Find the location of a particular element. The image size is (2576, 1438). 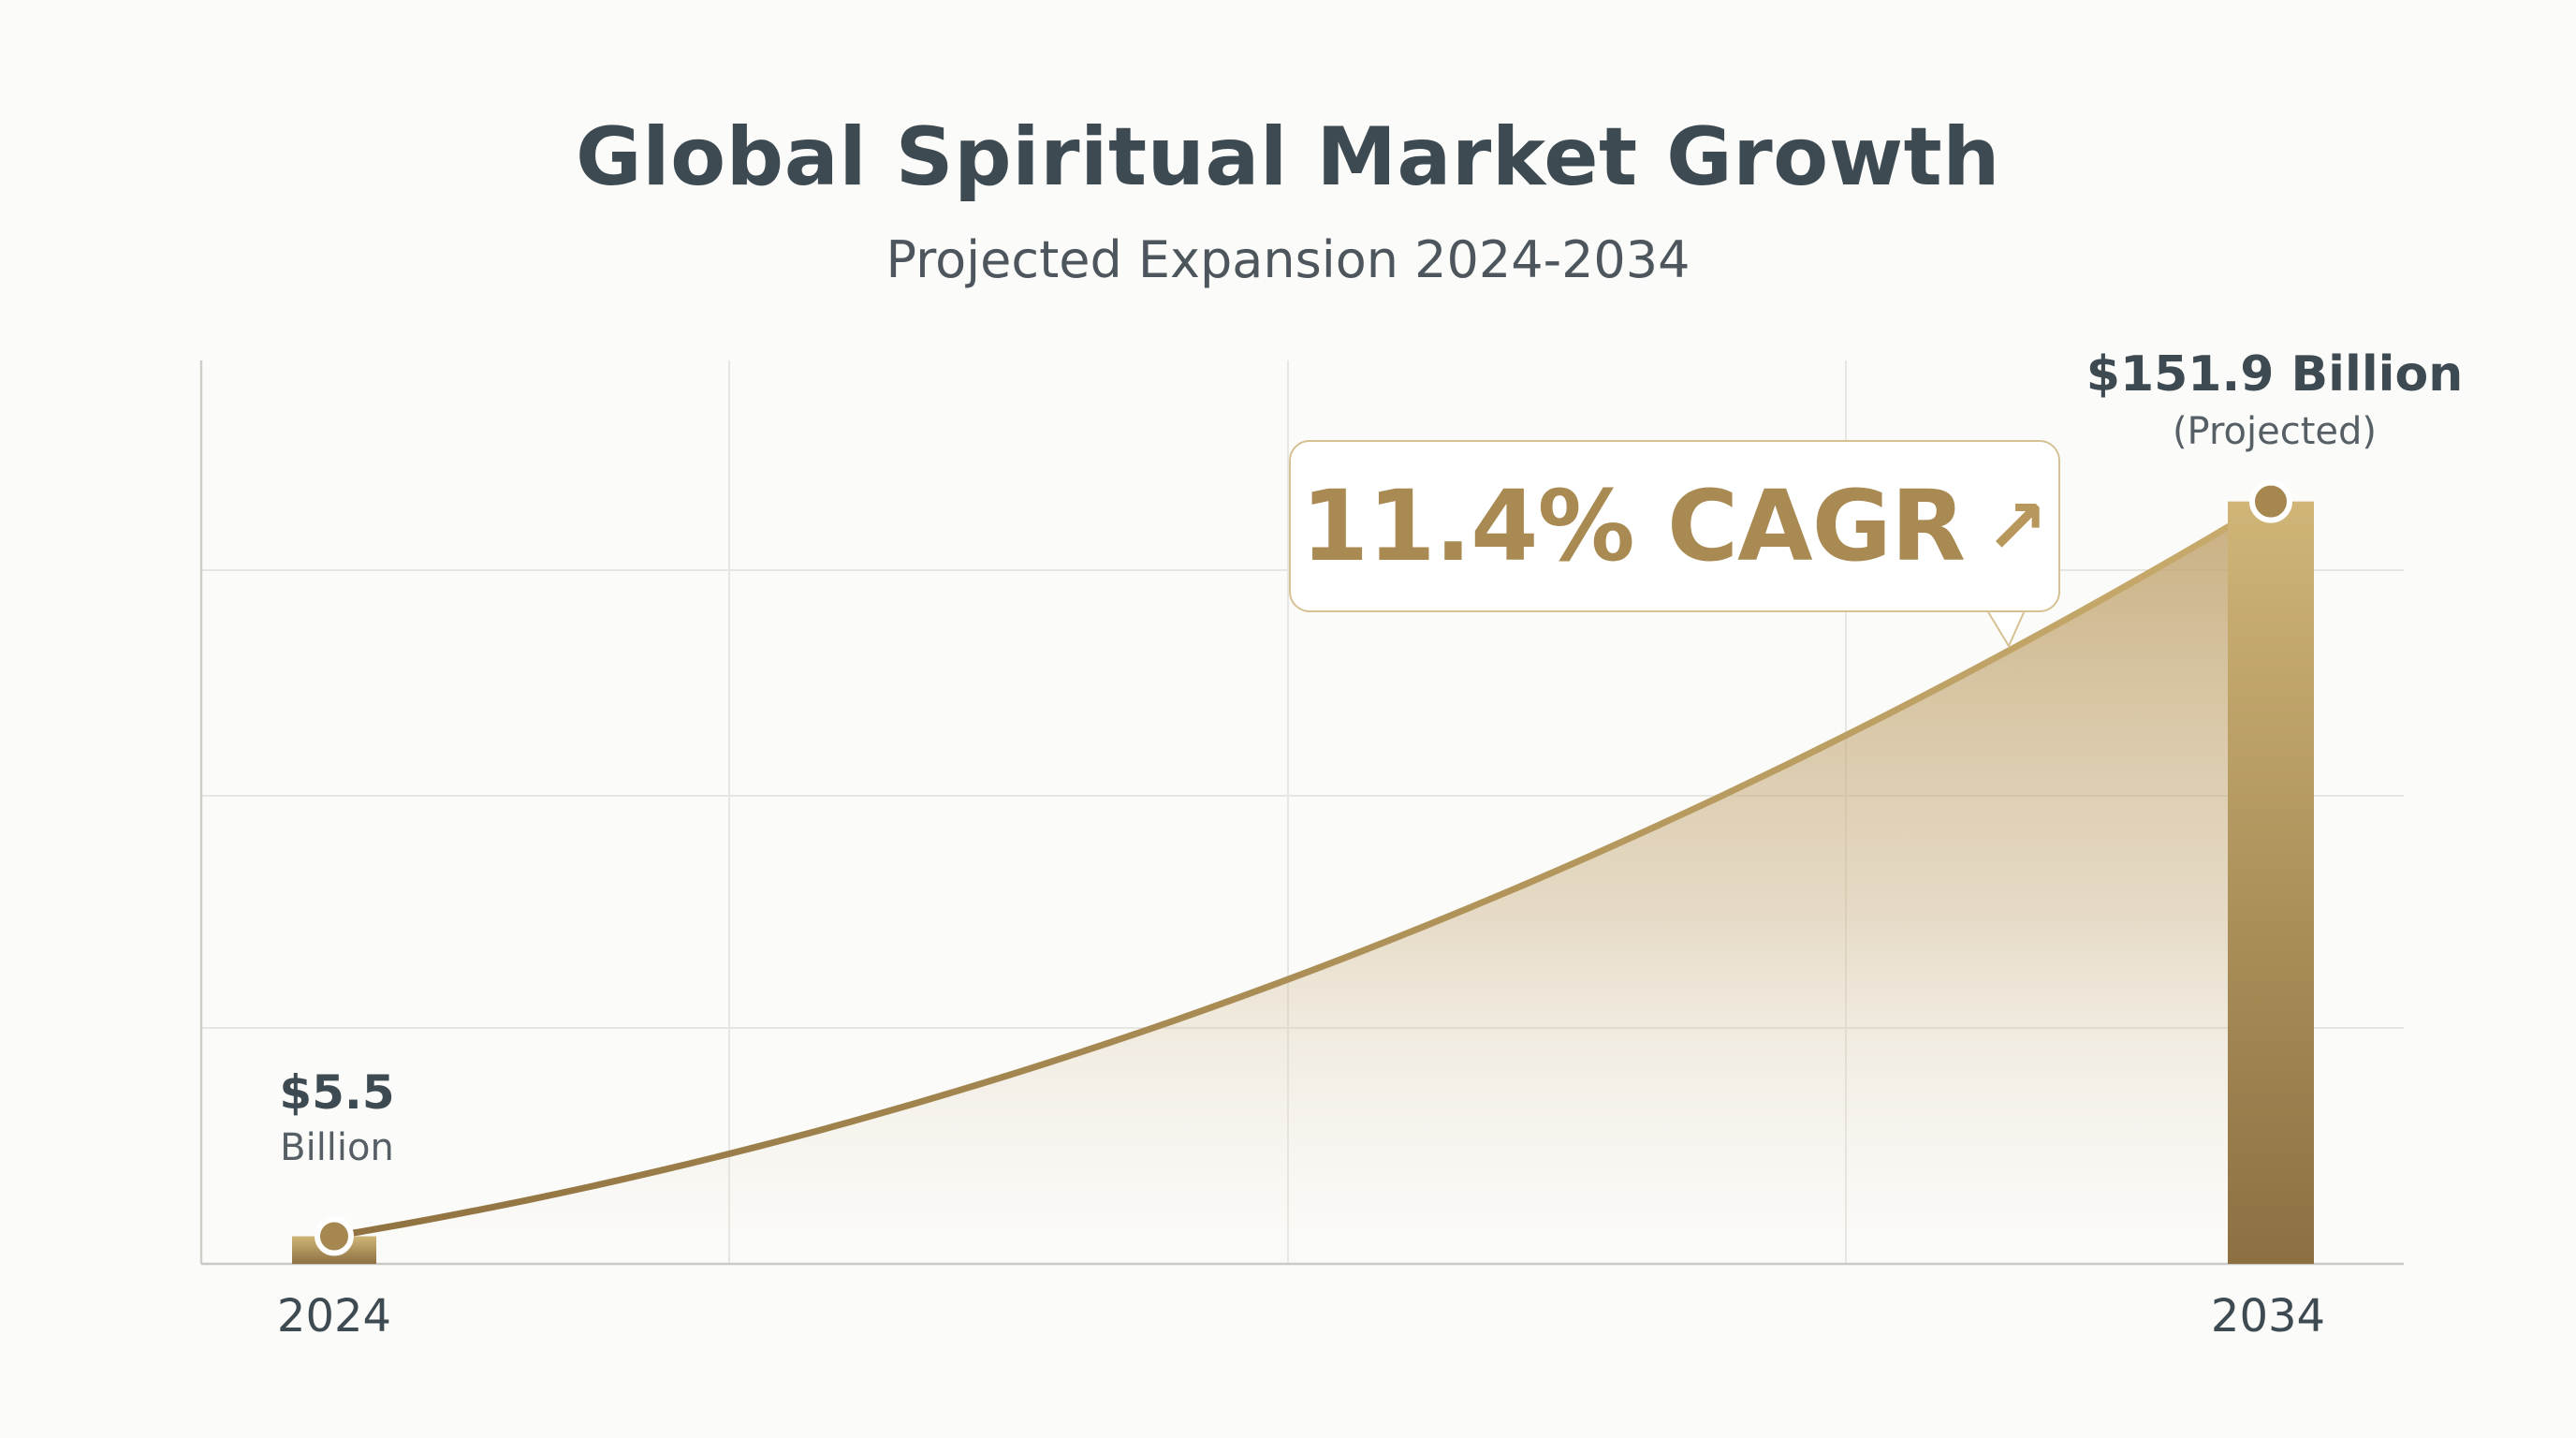

data-label-2024-value: $5.5 is located at coordinates (337, 1092).